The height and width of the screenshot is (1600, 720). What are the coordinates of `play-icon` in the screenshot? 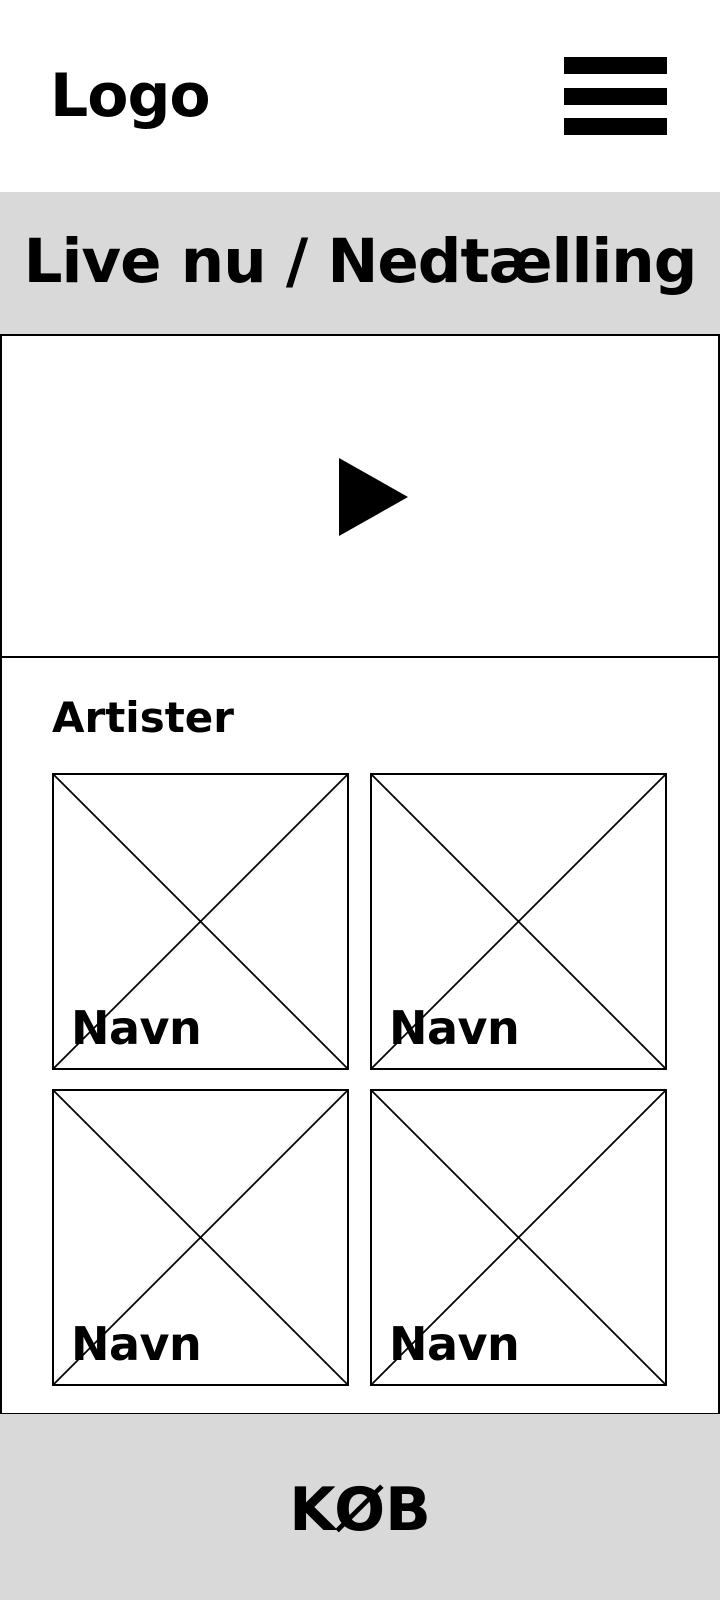 It's located at (373, 497).